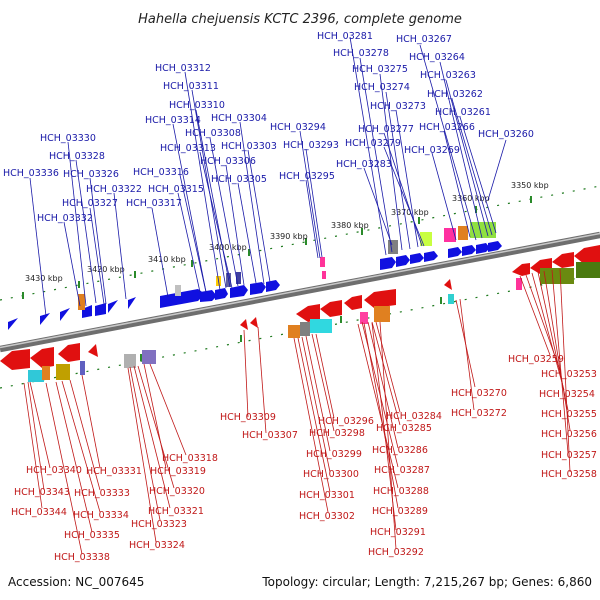  I want to click on gene-label-bottom: HCH_03319, so click(178, 471).